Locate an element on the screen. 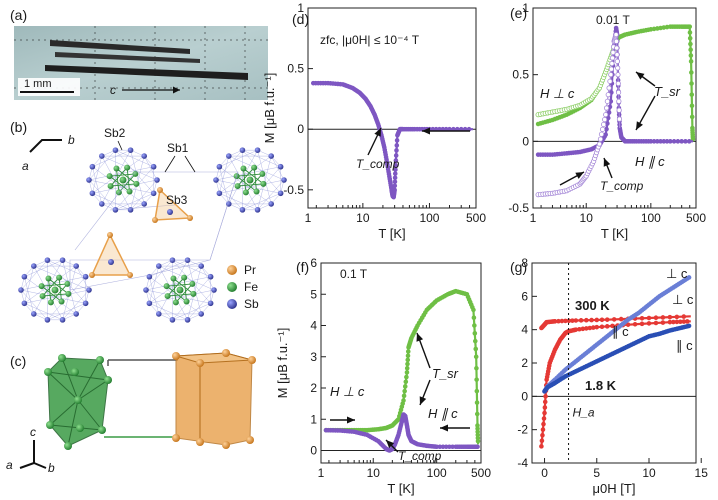 The width and height of the screenshot is (718, 500). y-tick-label: -0.5 is located at coordinates (293, 190).